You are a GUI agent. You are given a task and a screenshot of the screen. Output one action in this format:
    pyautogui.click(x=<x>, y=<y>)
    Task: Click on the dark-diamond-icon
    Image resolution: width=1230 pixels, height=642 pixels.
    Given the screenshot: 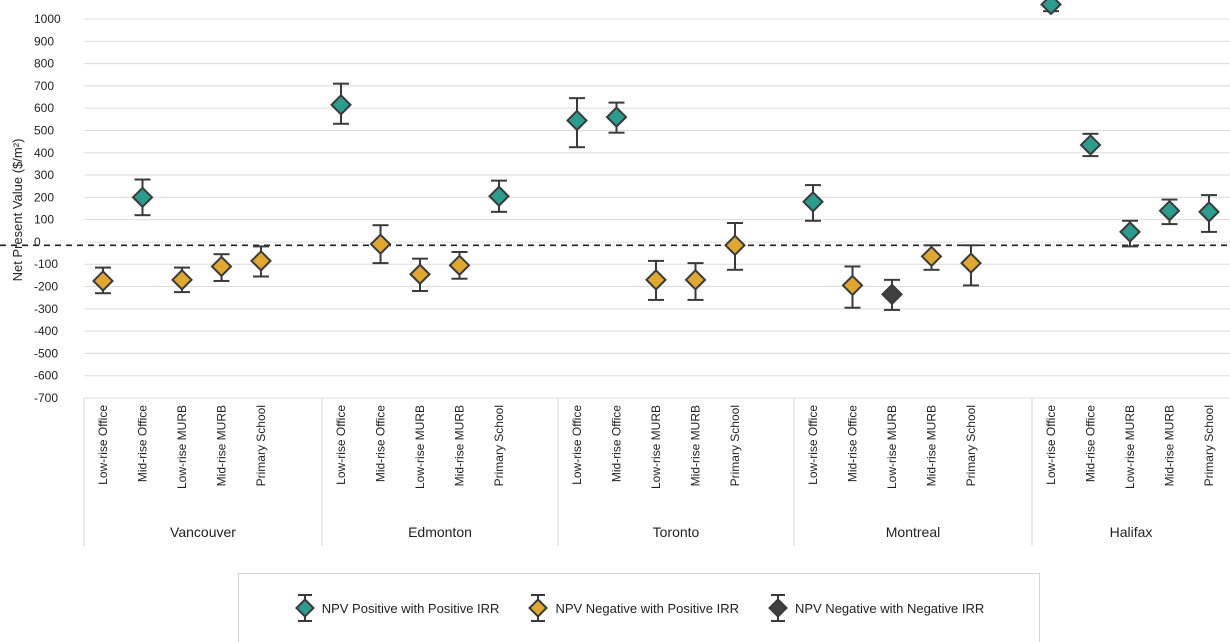 What is the action you would take?
    pyautogui.click(x=778, y=608)
    